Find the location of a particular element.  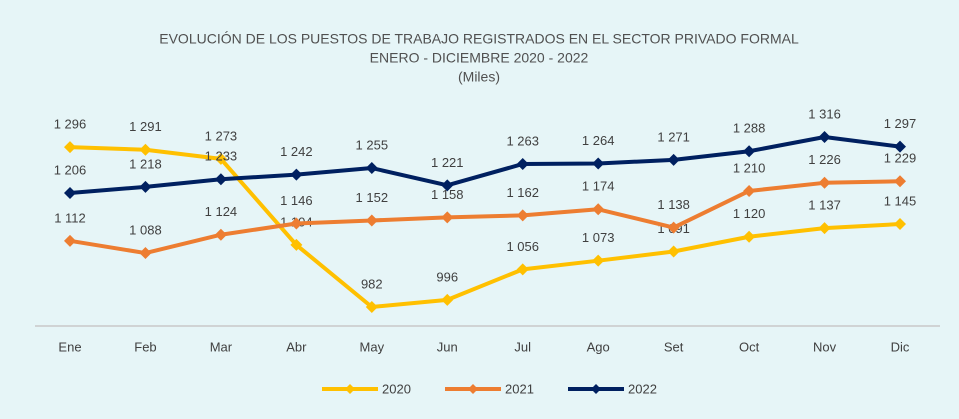

x-tick-label: May is located at coordinates (372, 346).